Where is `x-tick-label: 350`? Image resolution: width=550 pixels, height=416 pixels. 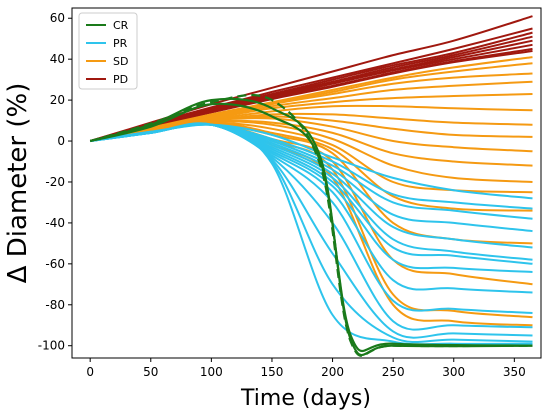
x-tick-label: 350 is located at coordinates (514, 372).